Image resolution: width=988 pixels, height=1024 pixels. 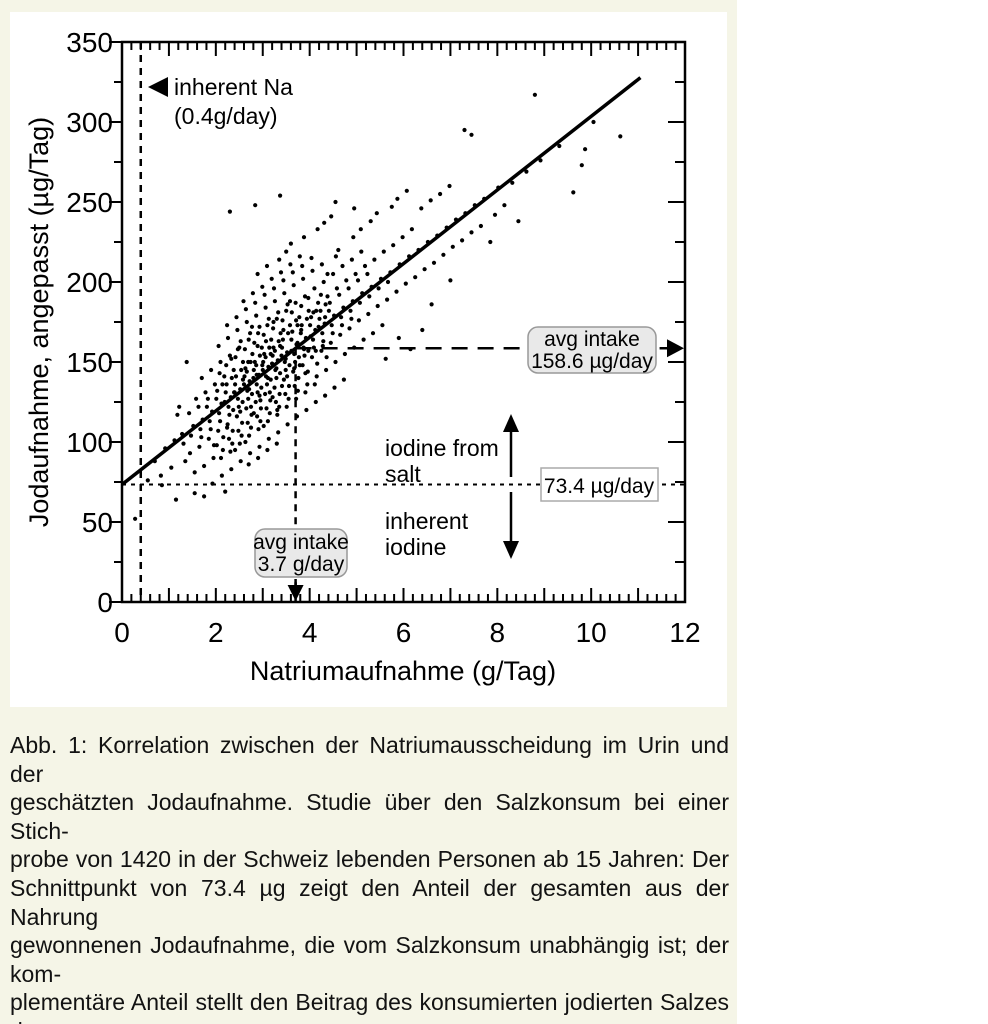 I want to click on x-tick-label: 2, so click(x=216, y=632).